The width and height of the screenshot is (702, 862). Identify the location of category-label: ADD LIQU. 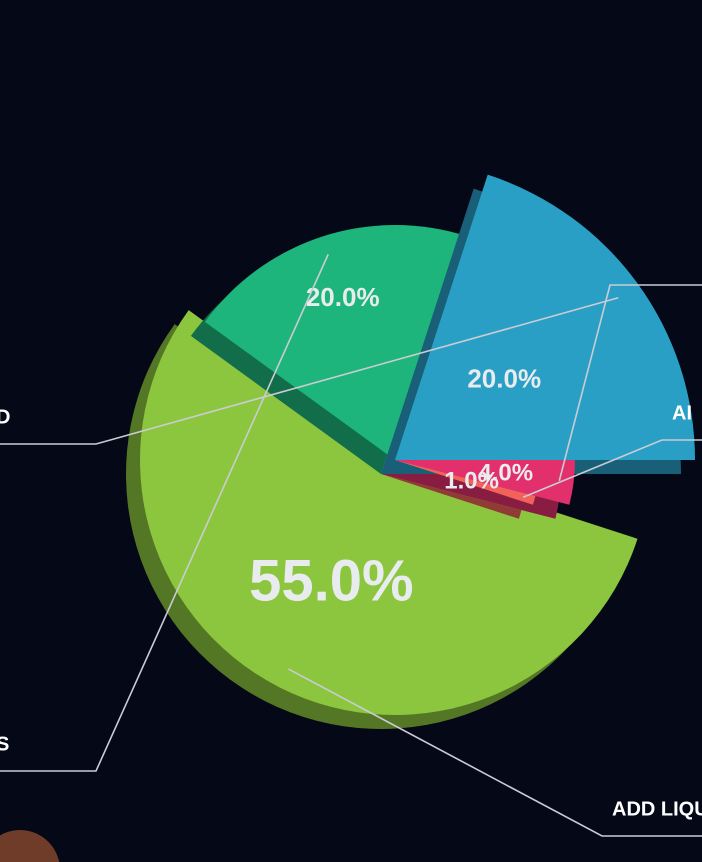
(657, 809).